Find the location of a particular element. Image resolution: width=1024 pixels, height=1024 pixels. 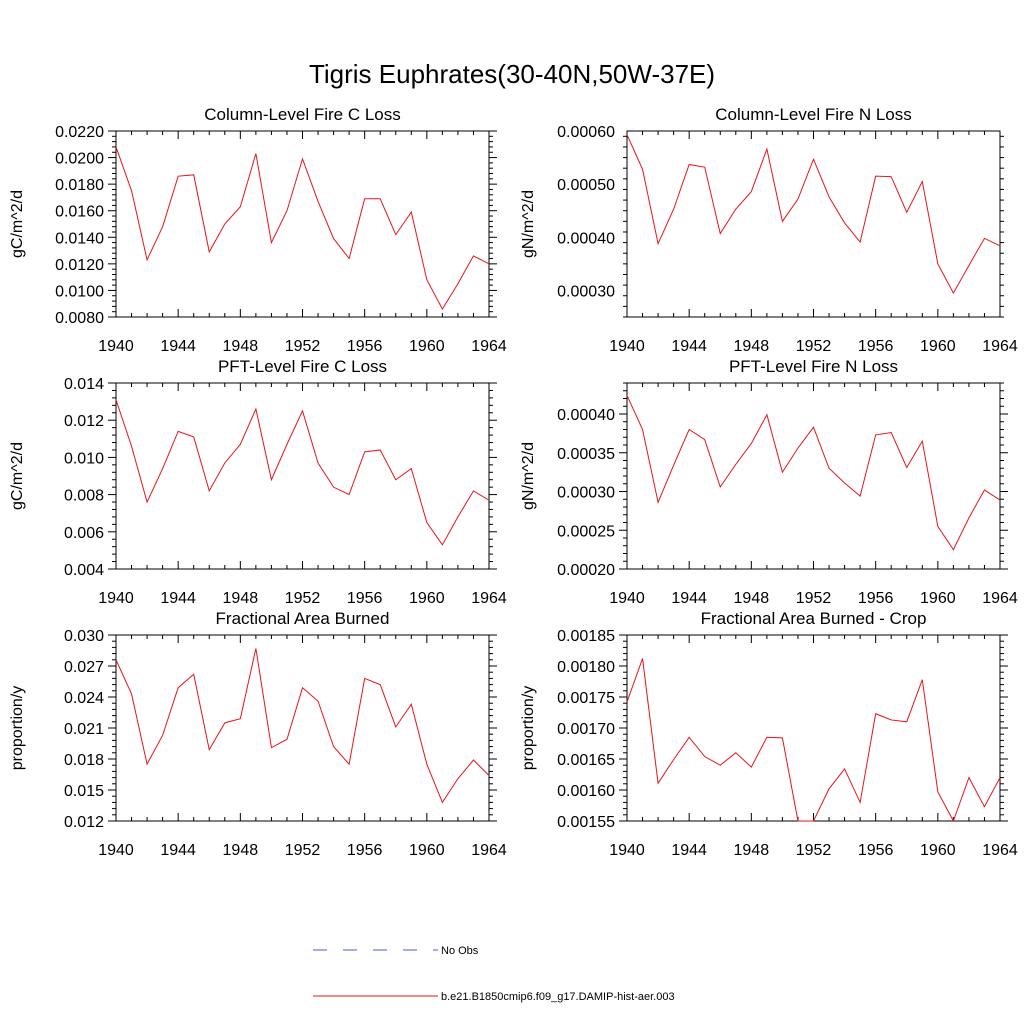

y-tick-label: 0.008 is located at coordinates (84, 496).